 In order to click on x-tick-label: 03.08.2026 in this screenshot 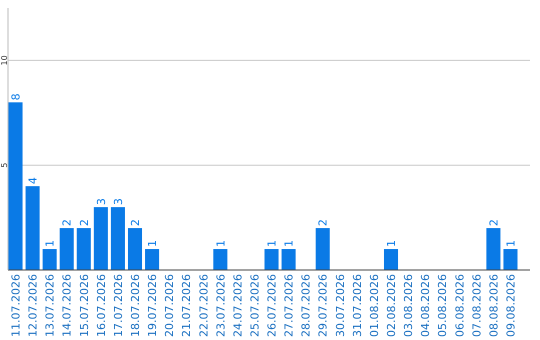, I will do `click(409, 305)`.